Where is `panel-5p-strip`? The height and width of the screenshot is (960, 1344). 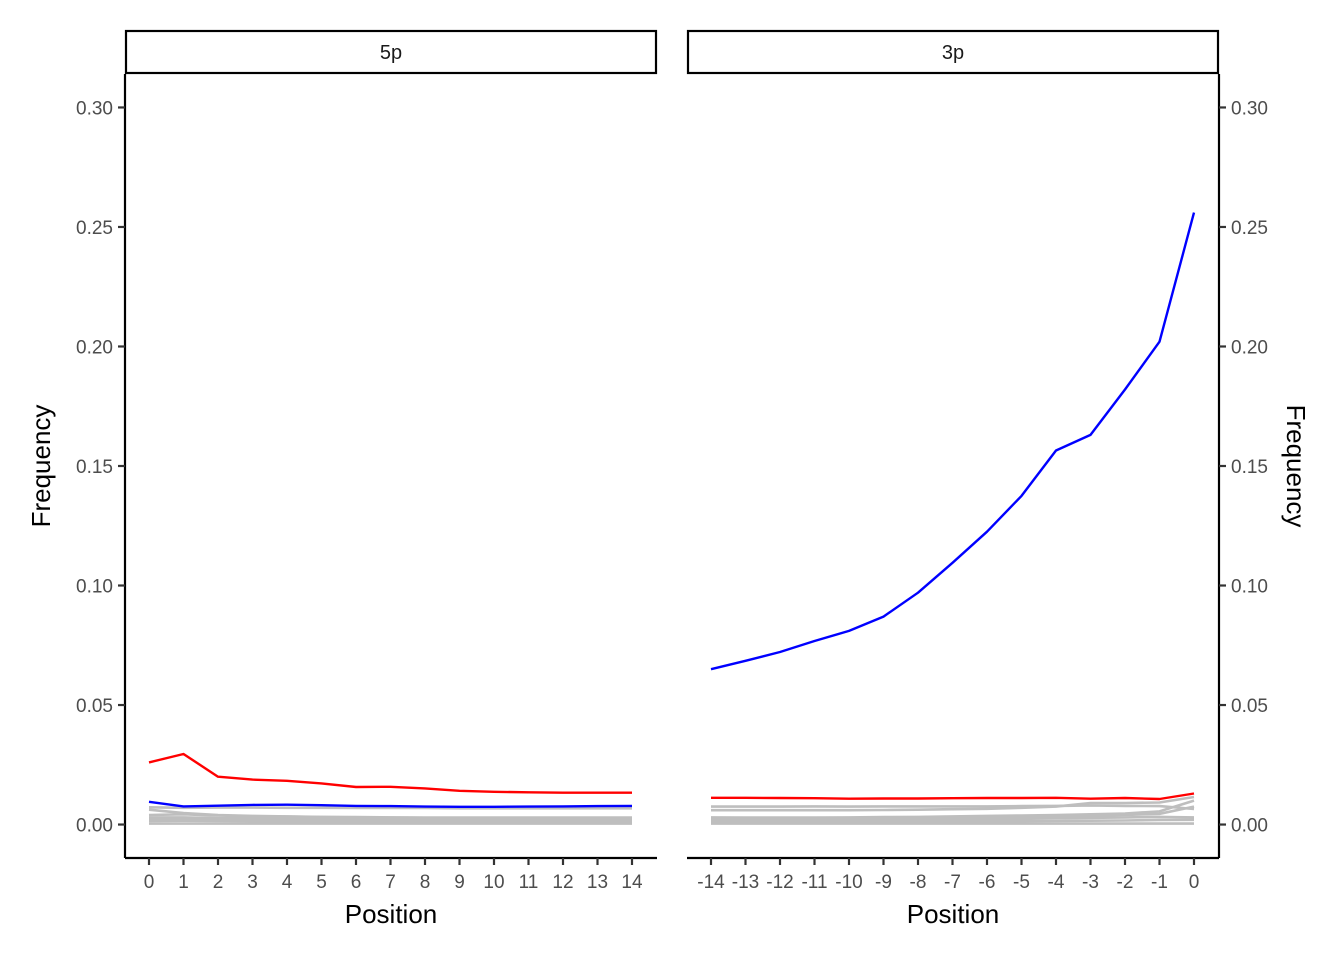 panel-5p-strip is located at coordinates (391, 52).